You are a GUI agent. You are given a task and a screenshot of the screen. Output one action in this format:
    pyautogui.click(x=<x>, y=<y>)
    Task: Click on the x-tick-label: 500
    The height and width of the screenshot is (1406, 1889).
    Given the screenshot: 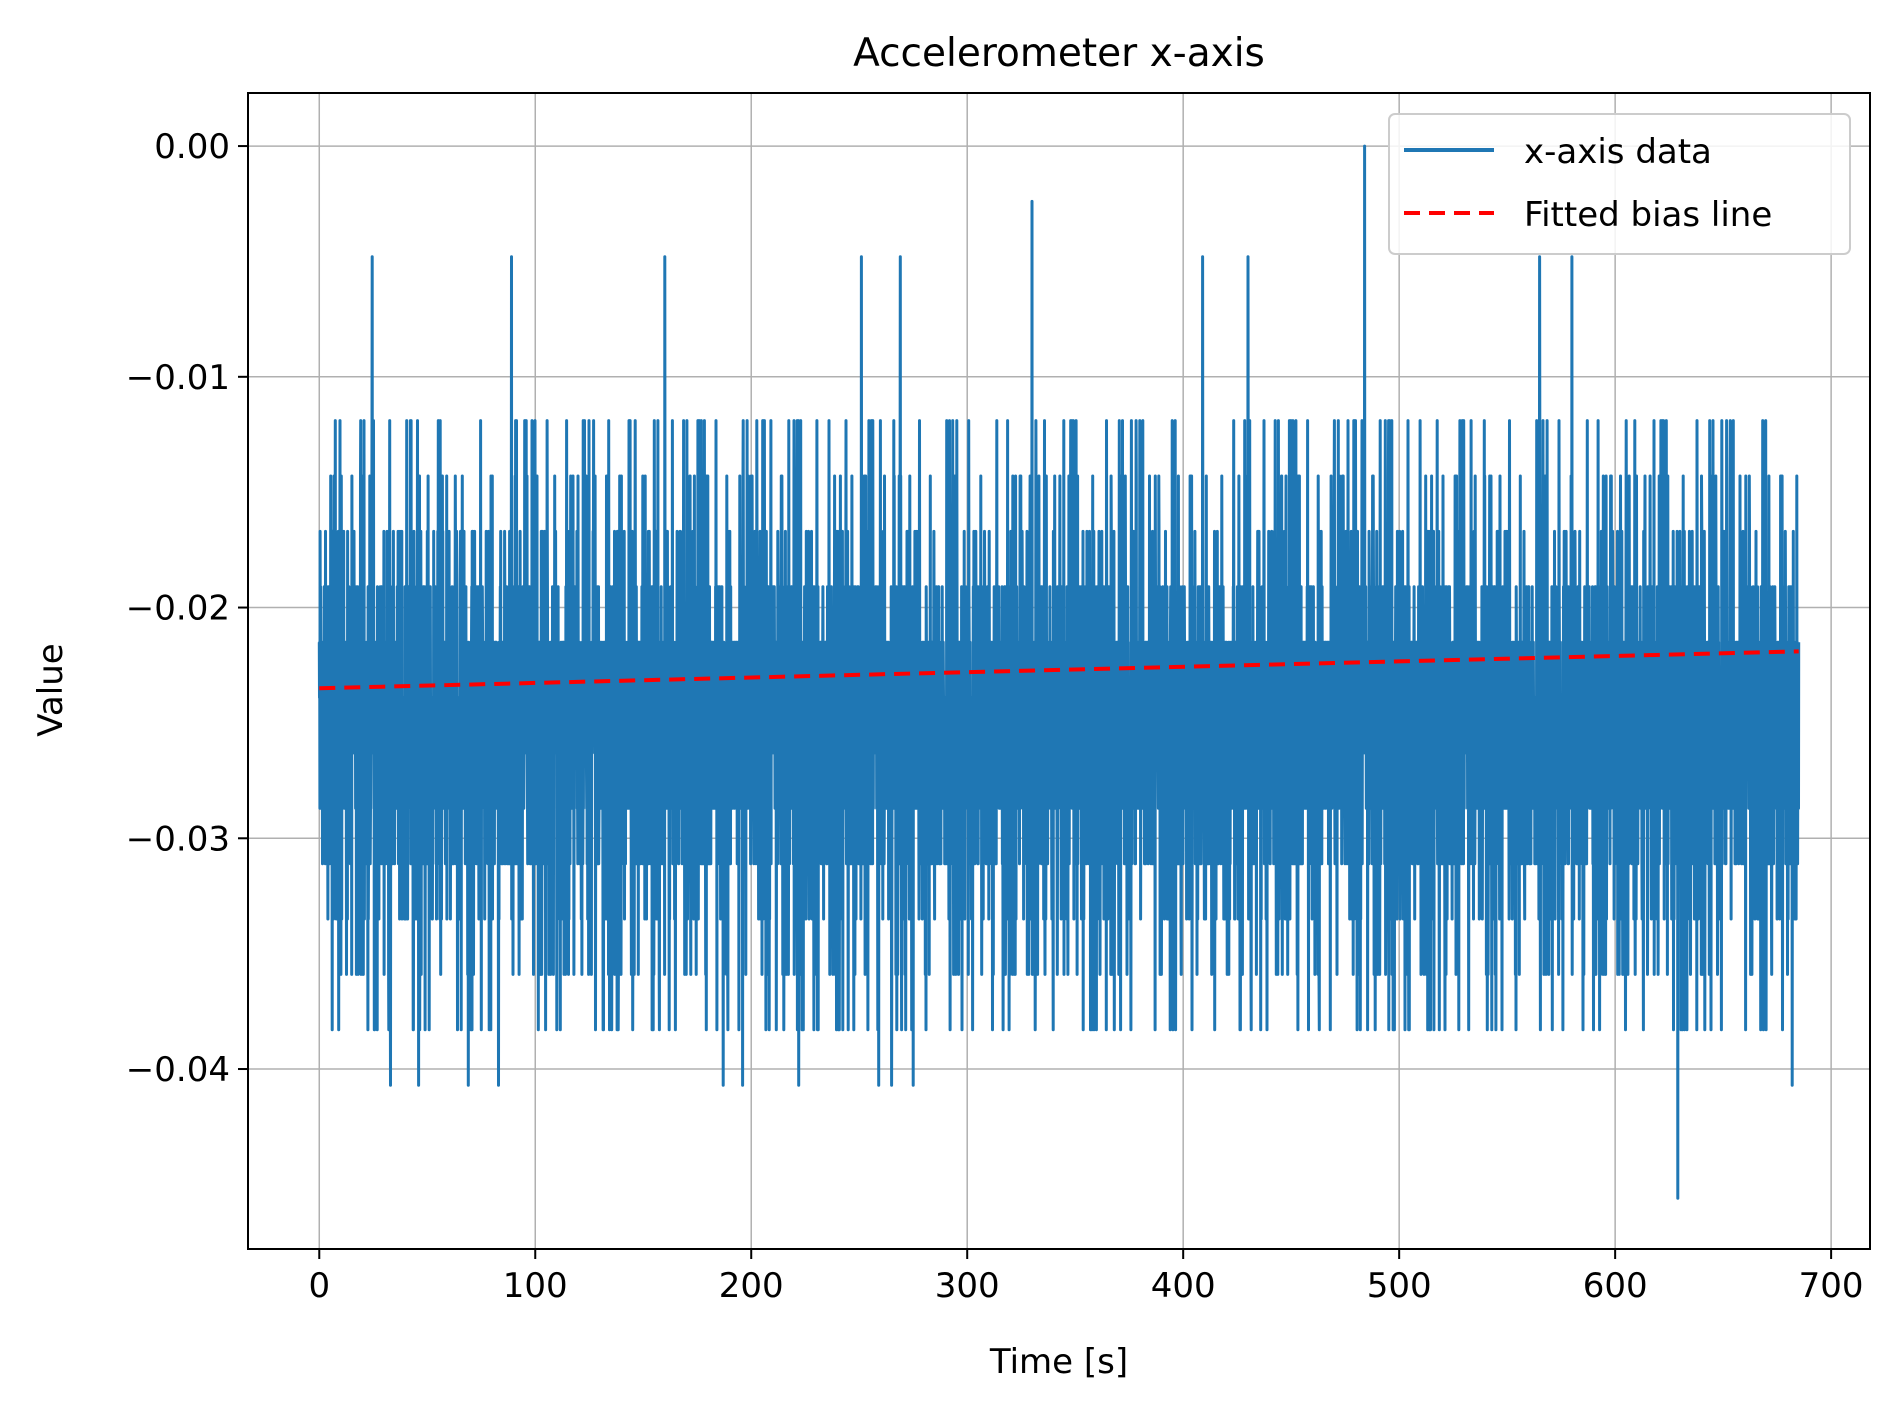 What is the action you would take?
    pyautogui.click(x=1399, y=1286)
    